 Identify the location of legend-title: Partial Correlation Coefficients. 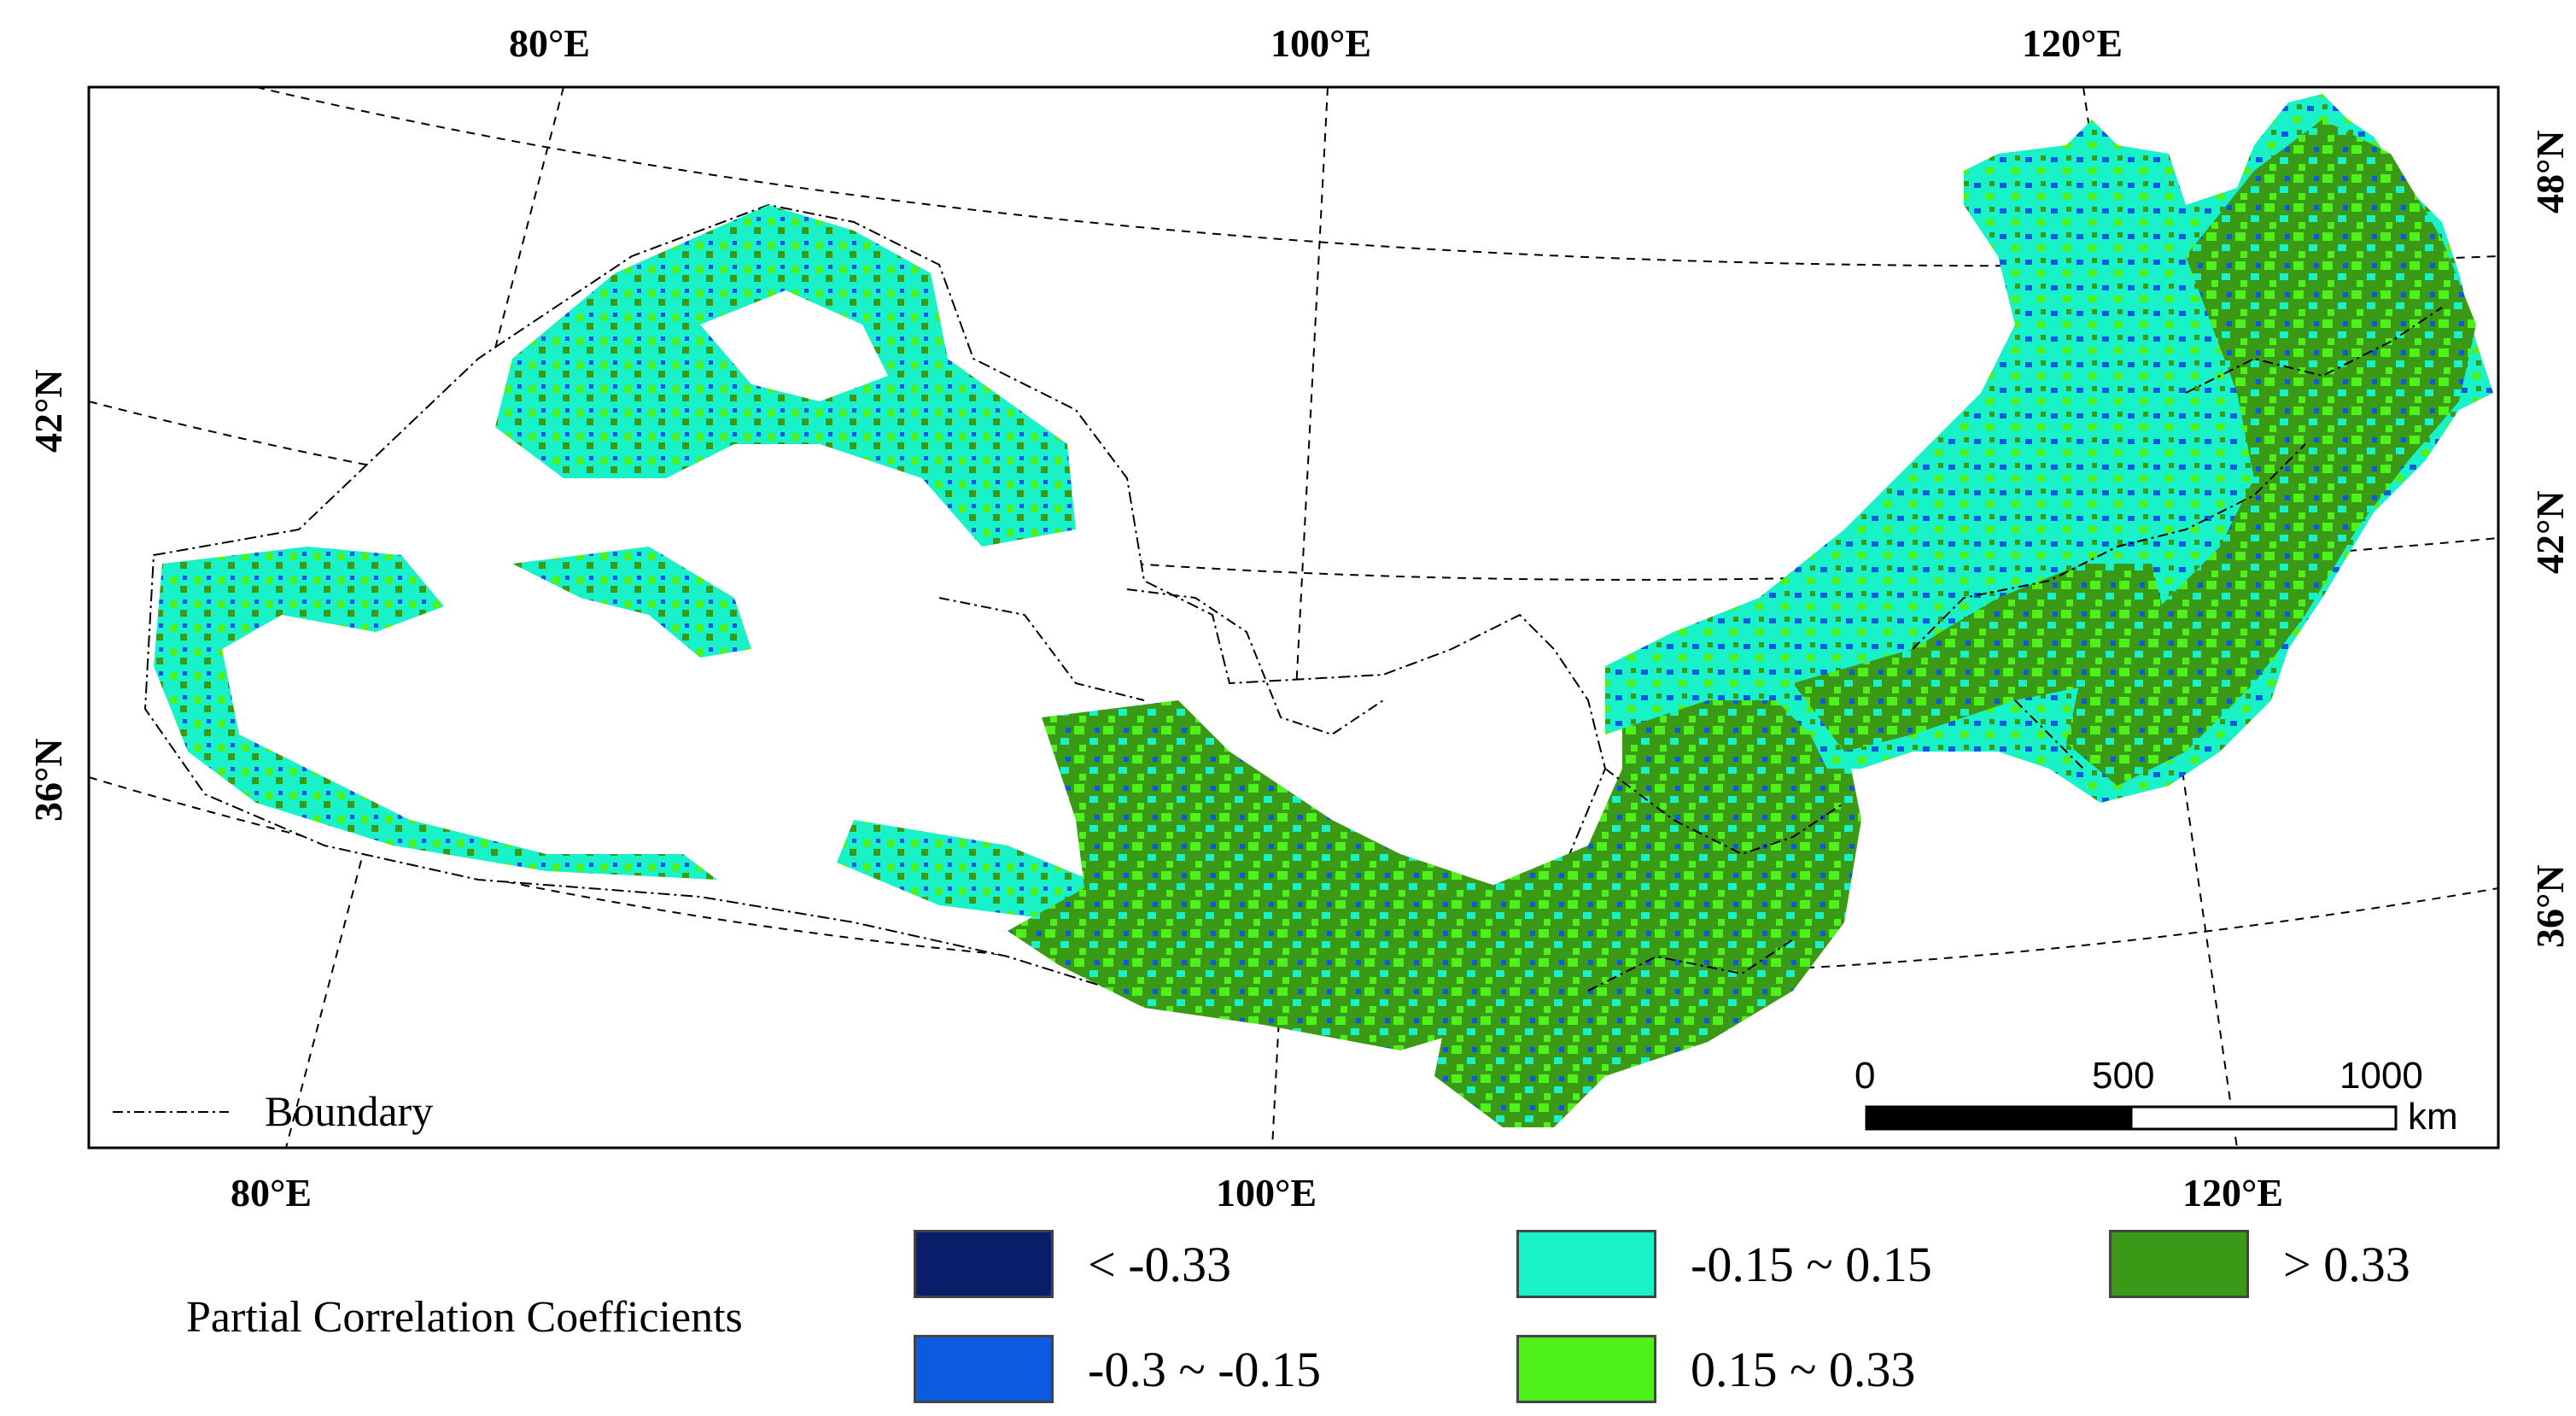
(464, 1318).